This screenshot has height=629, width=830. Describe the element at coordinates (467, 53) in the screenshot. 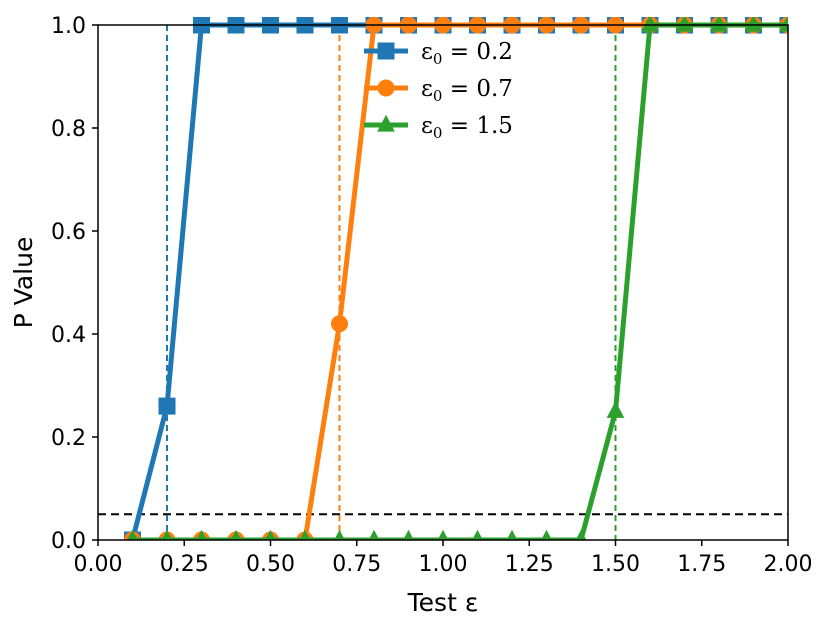

I see `legend-label-0: ε0 = 0.2` at that location.